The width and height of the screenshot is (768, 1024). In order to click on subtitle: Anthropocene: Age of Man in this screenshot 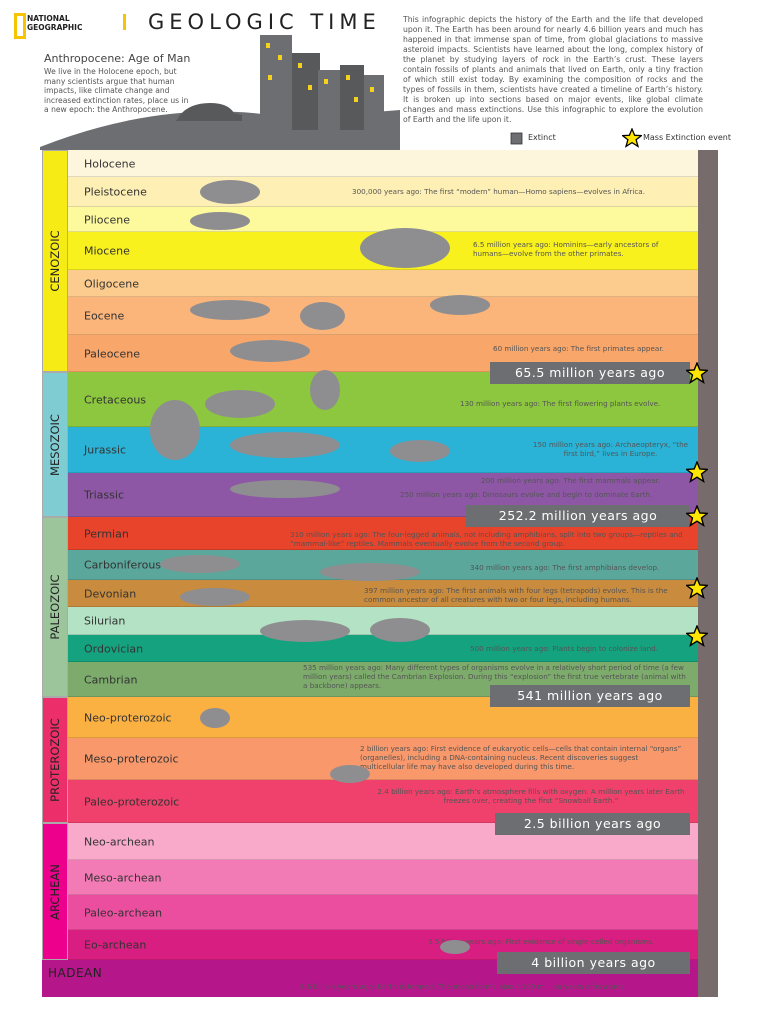, I will do `click(117, 58)`.